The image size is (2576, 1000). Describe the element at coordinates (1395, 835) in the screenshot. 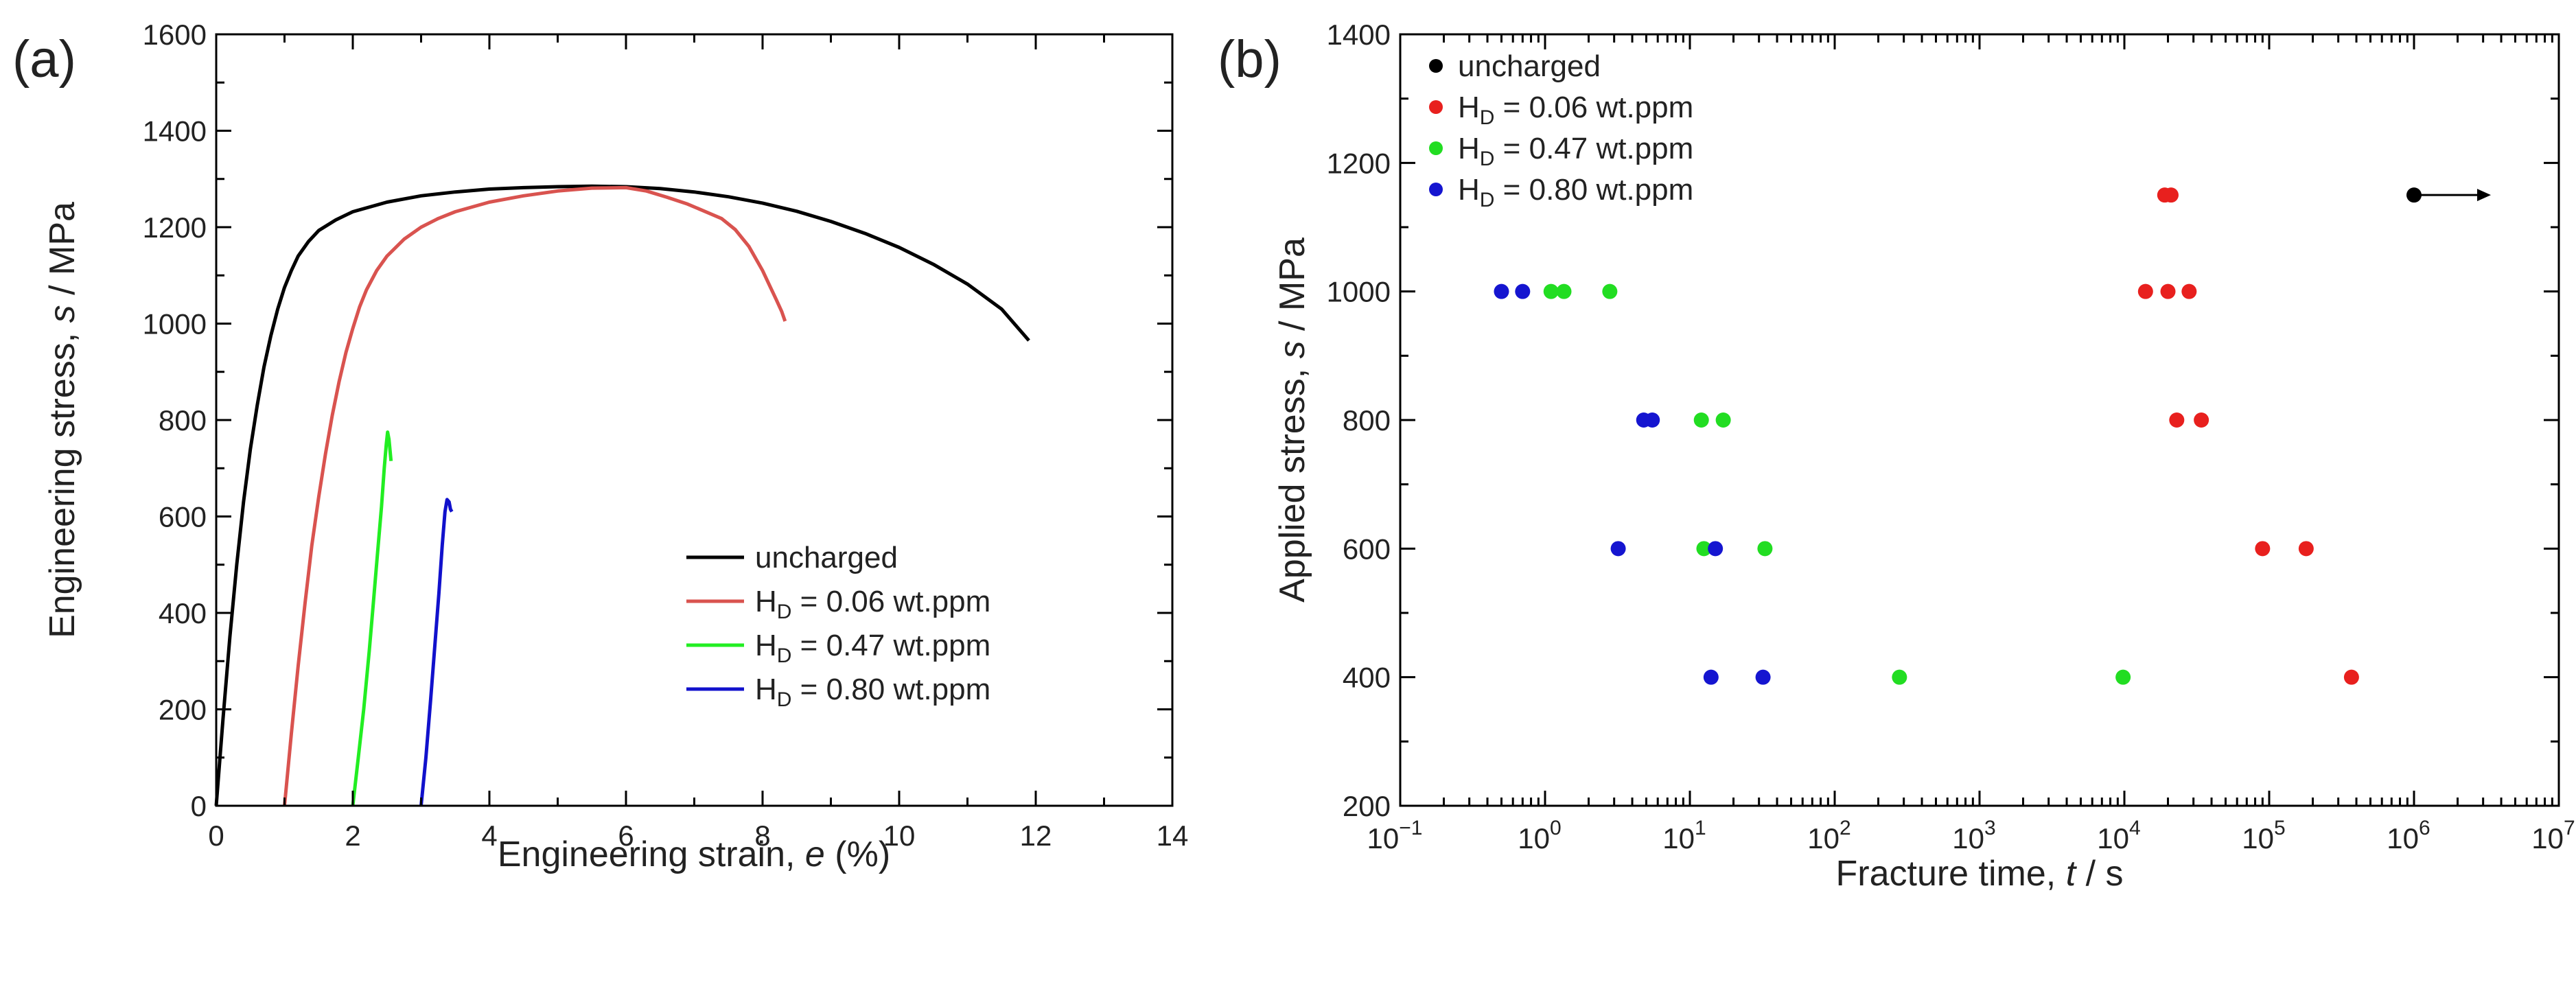

I see `x-tick-label: 10⁻¹` at that location.